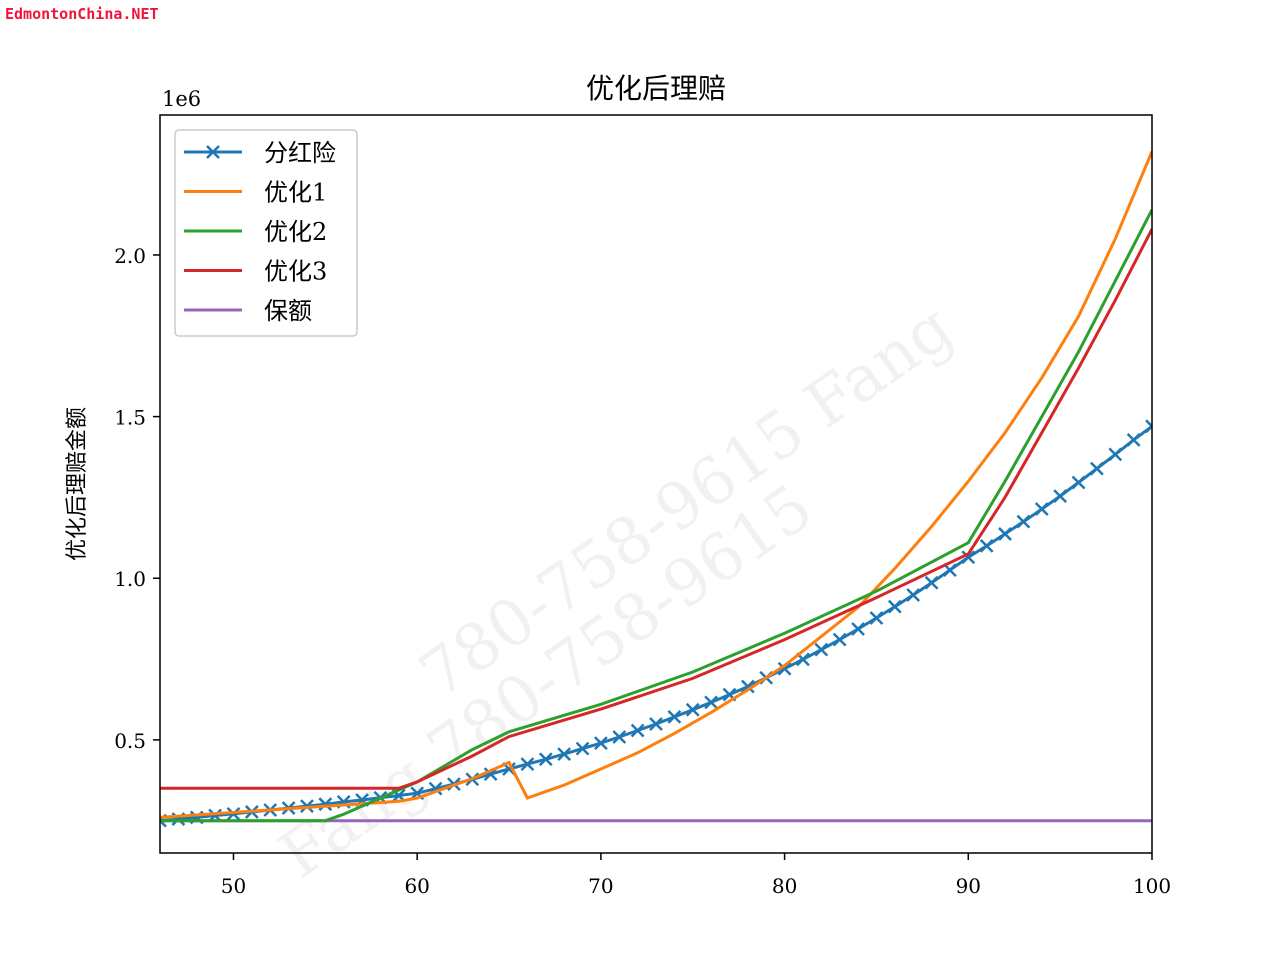 The image size is (1280, 960). What do you see at coordinates (130, 741) in the screenshot?
I see `y-tick-label: 0.5` at bounding box center [130, 741].